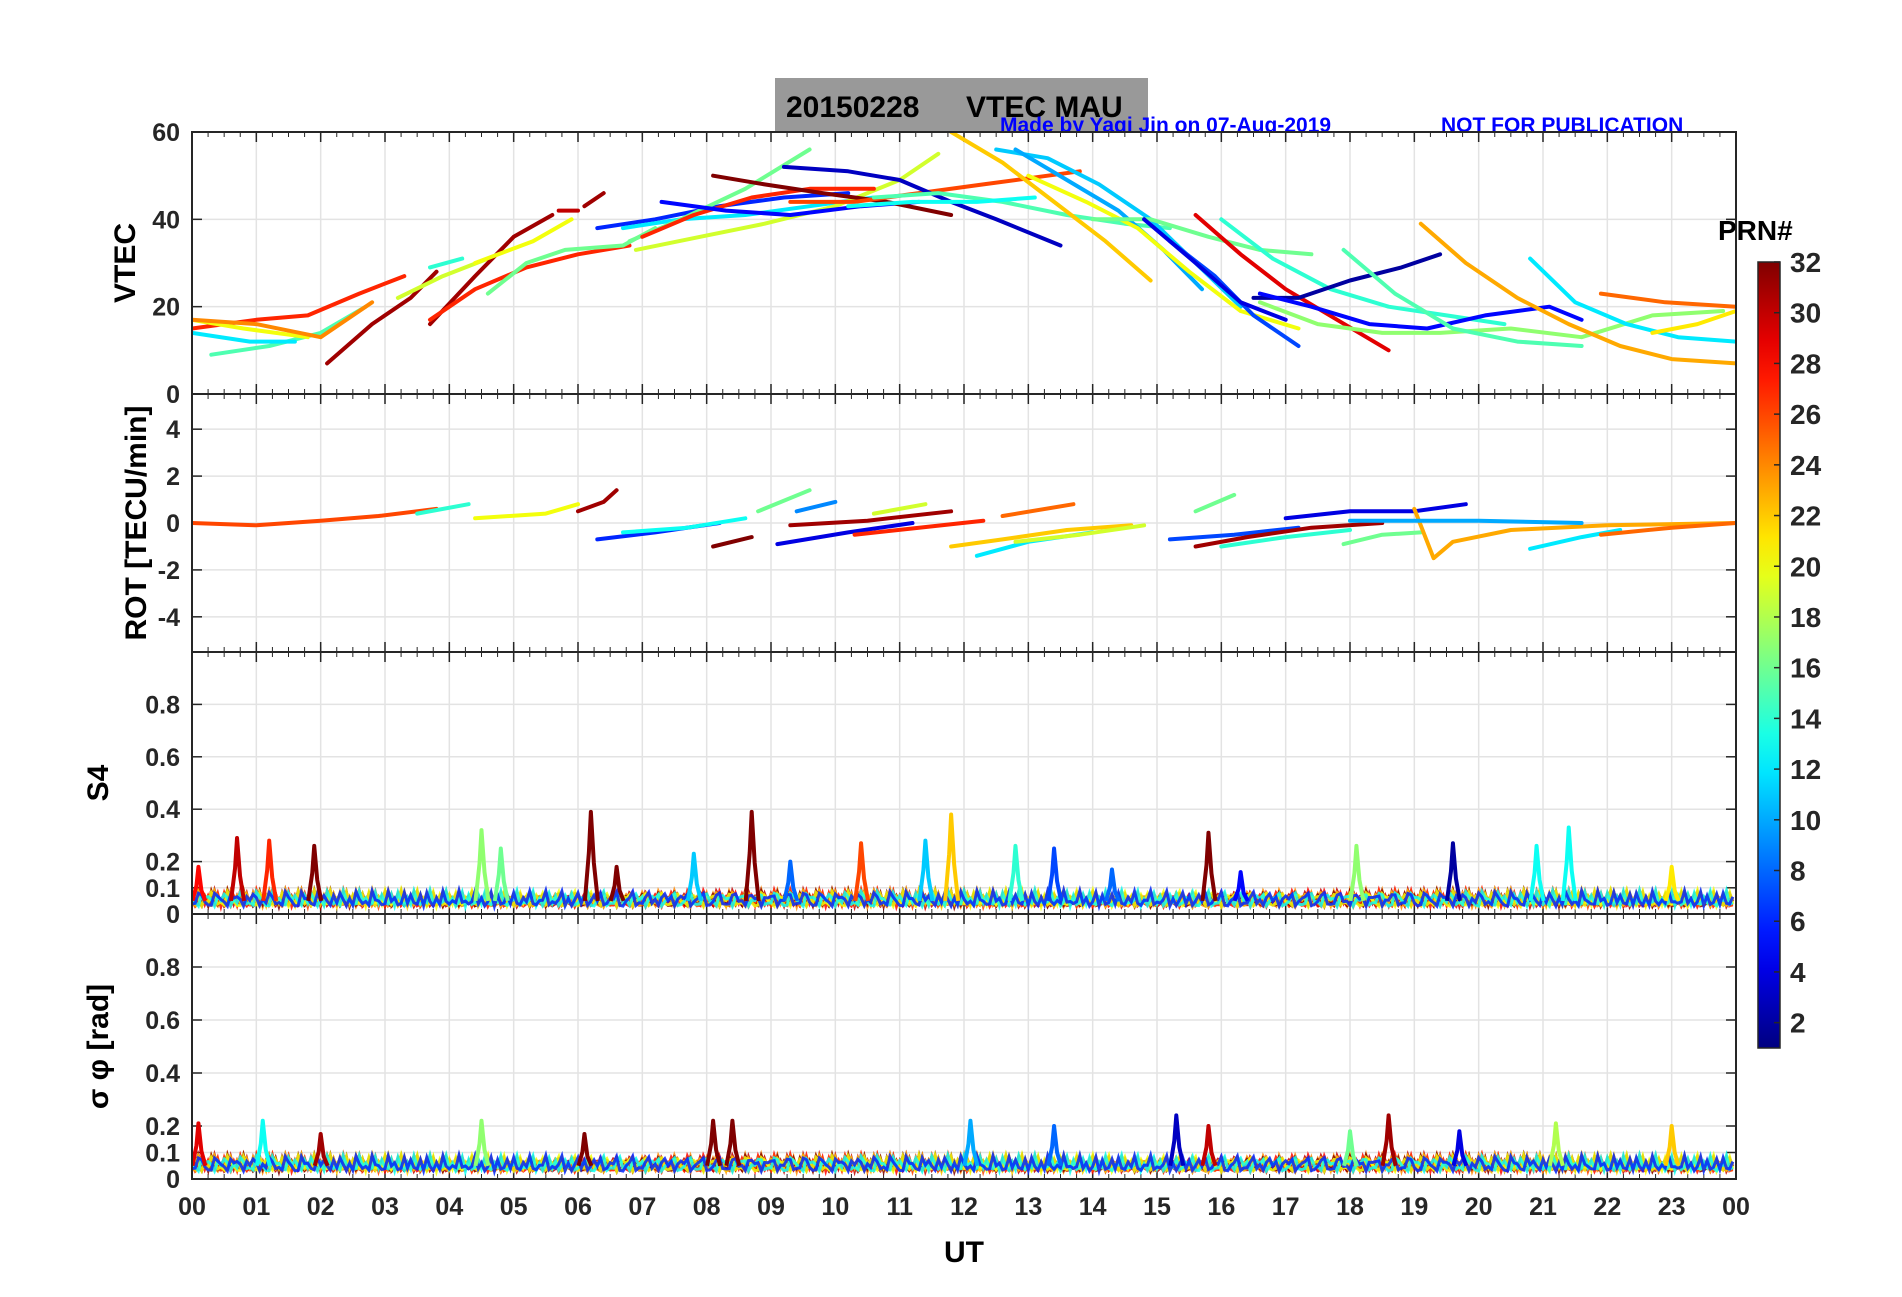 Image resolution: width=1902 pixels, height=1297 pixels. Describe the element at coordinates (173, 430) in the screenshot. I see `y-tick-label: 4` at that location.